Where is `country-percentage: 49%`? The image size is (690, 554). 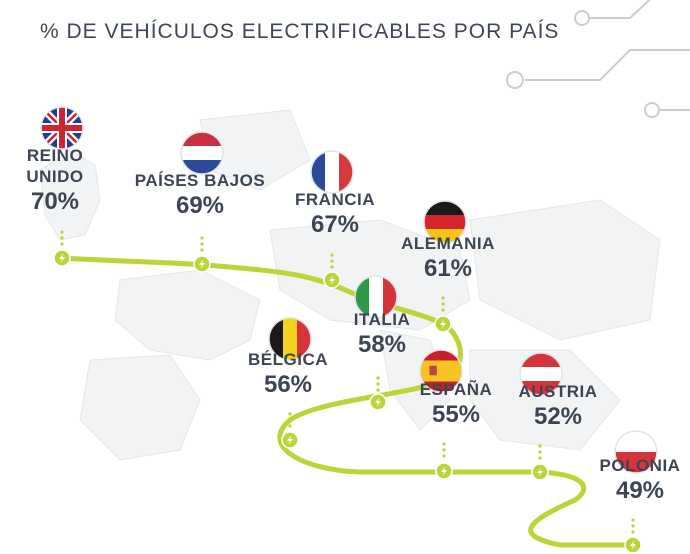
country-percentage: 49% is located at coordinates (640, 490).